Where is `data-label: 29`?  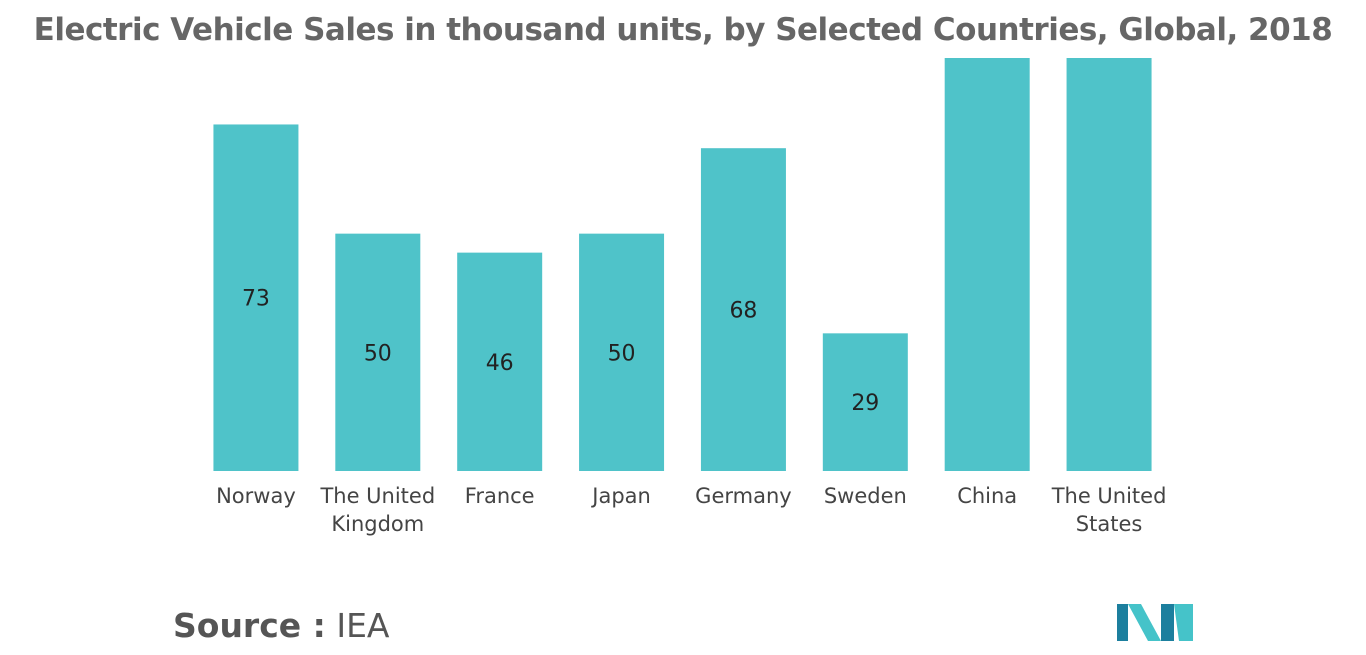 data-label: 29 is located at coordinates (865, 403).